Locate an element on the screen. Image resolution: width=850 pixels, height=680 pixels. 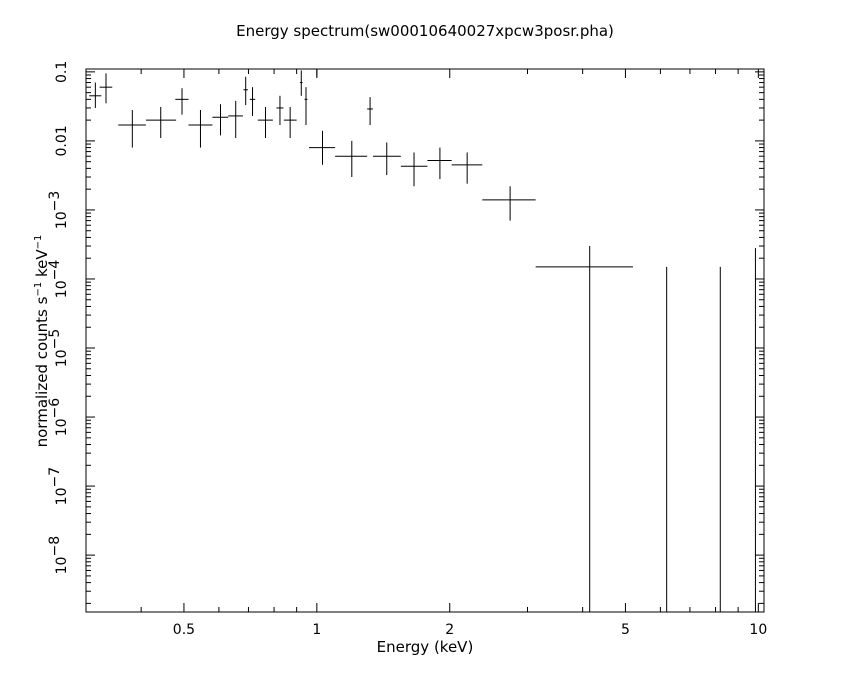
y-tick-label: 10−4 is located at coordinates (58, 279).